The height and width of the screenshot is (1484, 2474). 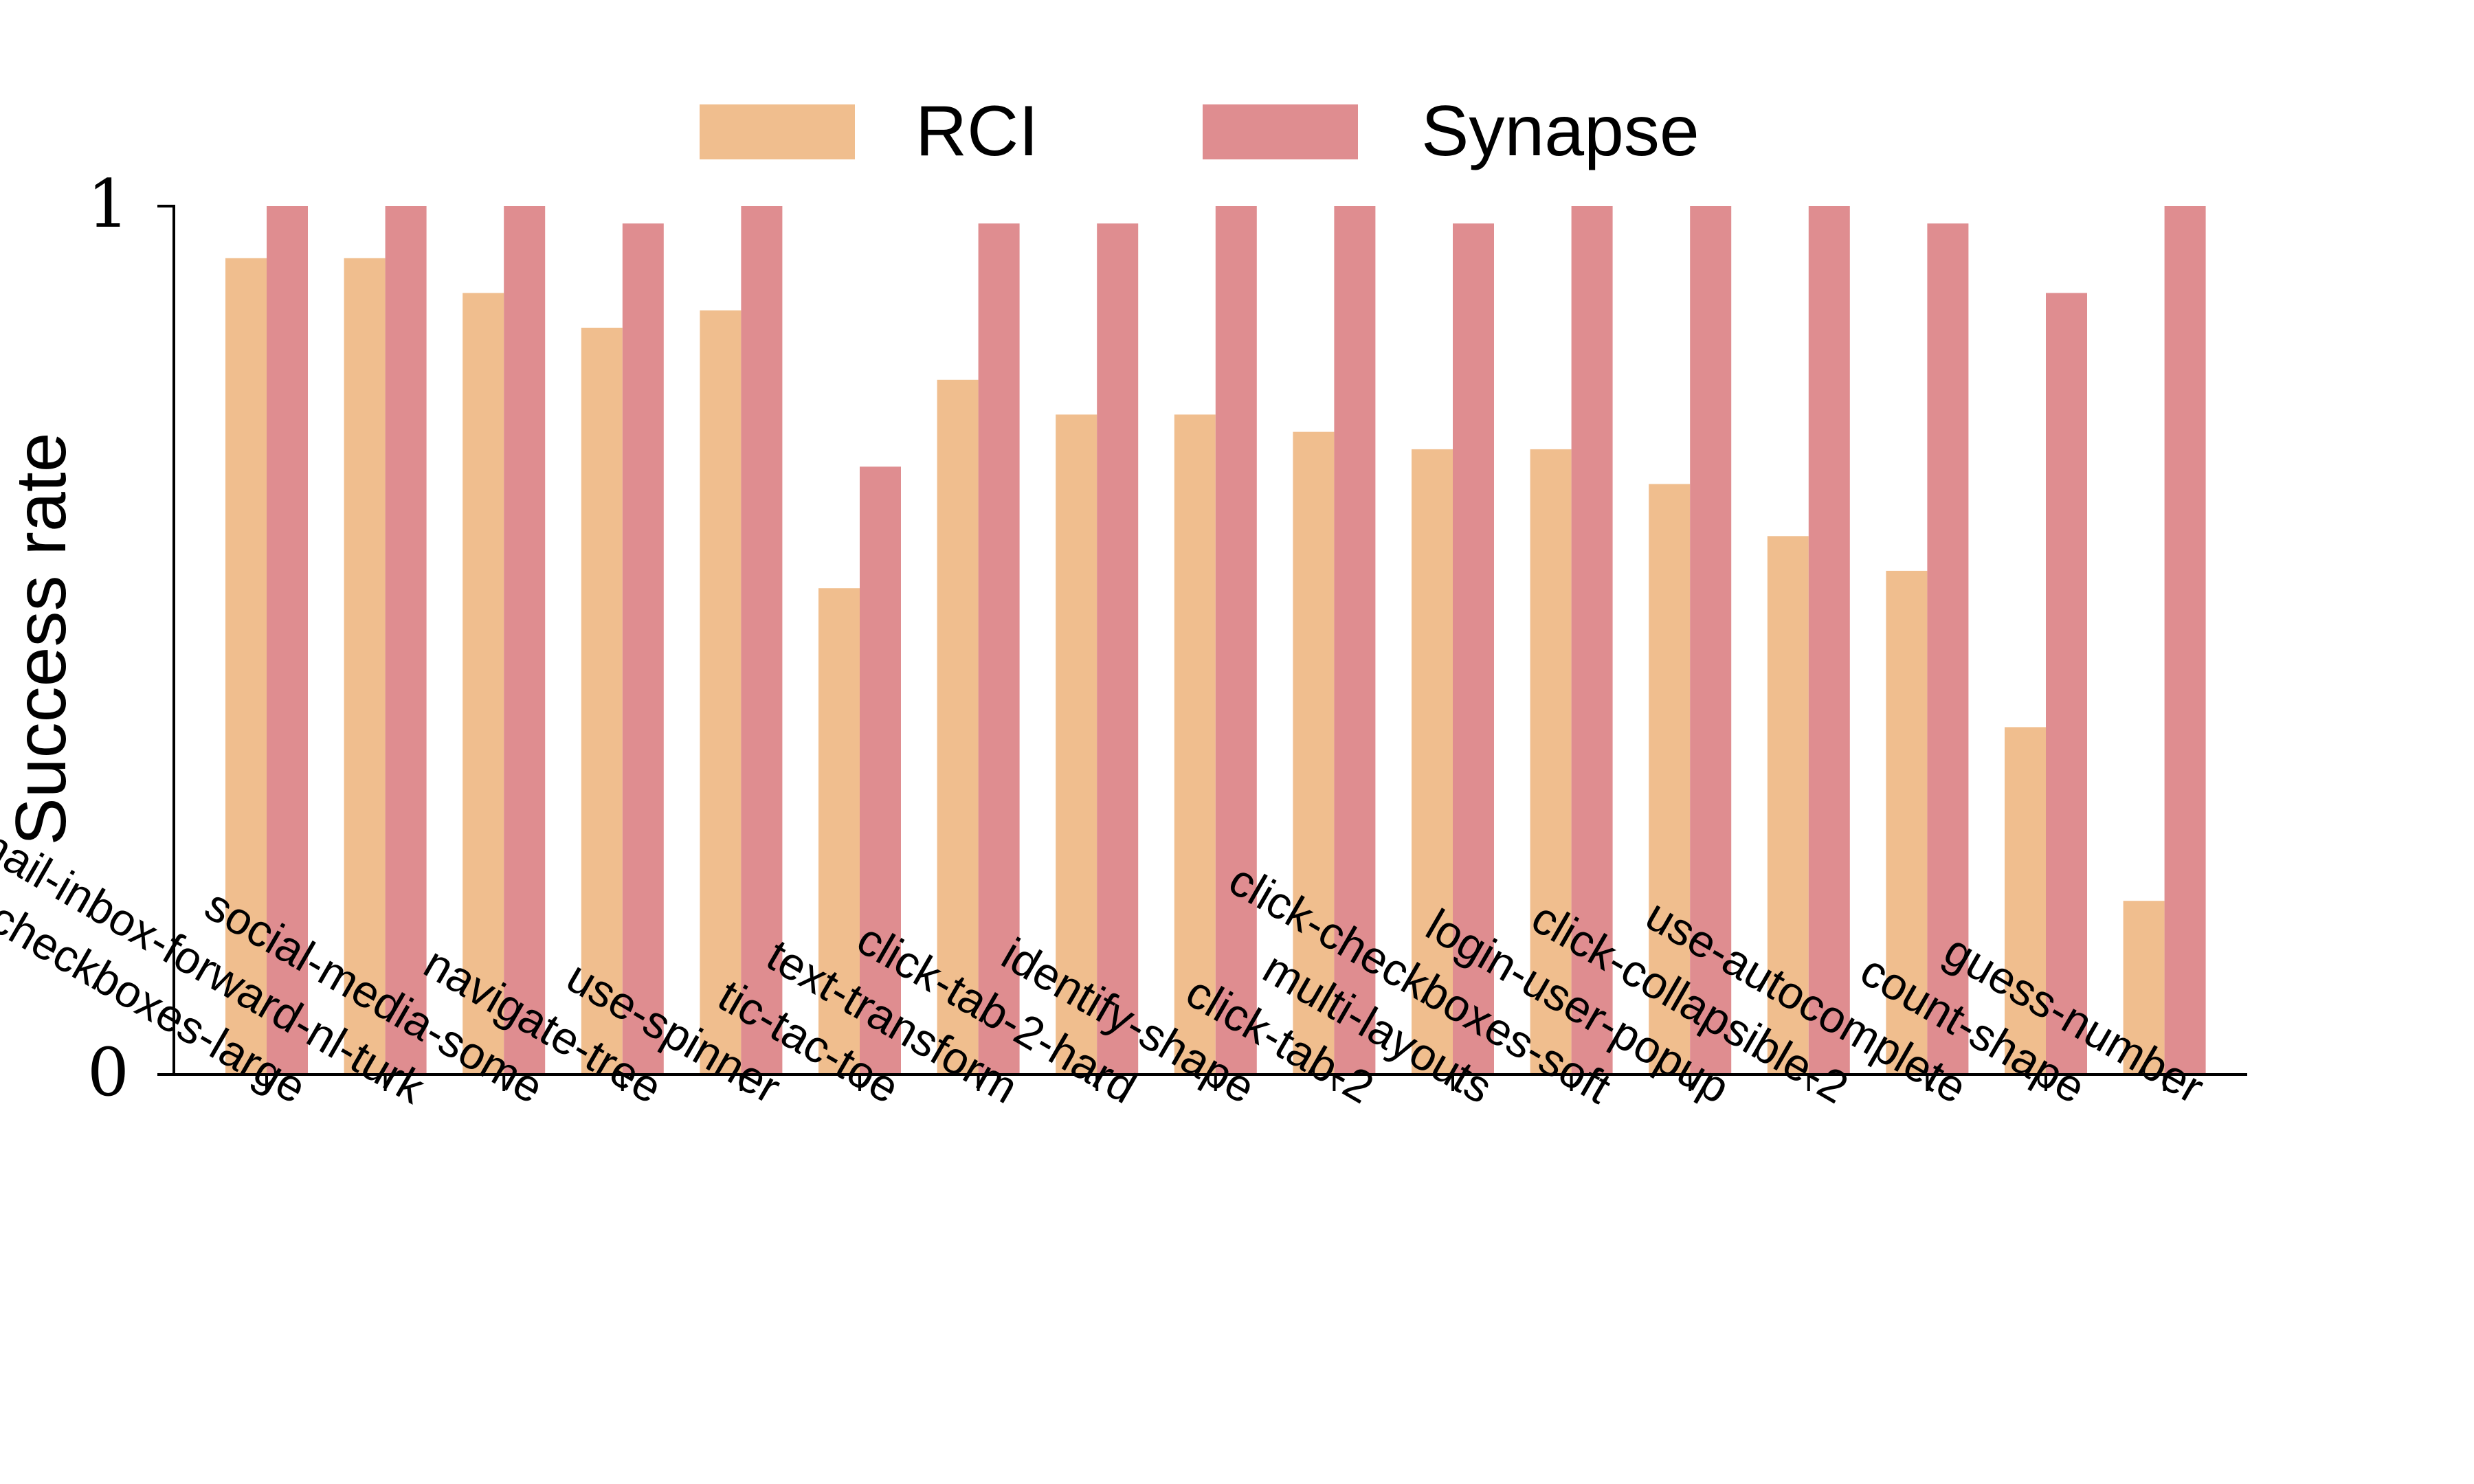 What do you see at coordinates (999, 649) in the screenshot?
I see `bar-synapse-text-transform` at bounding box center [999, 649].